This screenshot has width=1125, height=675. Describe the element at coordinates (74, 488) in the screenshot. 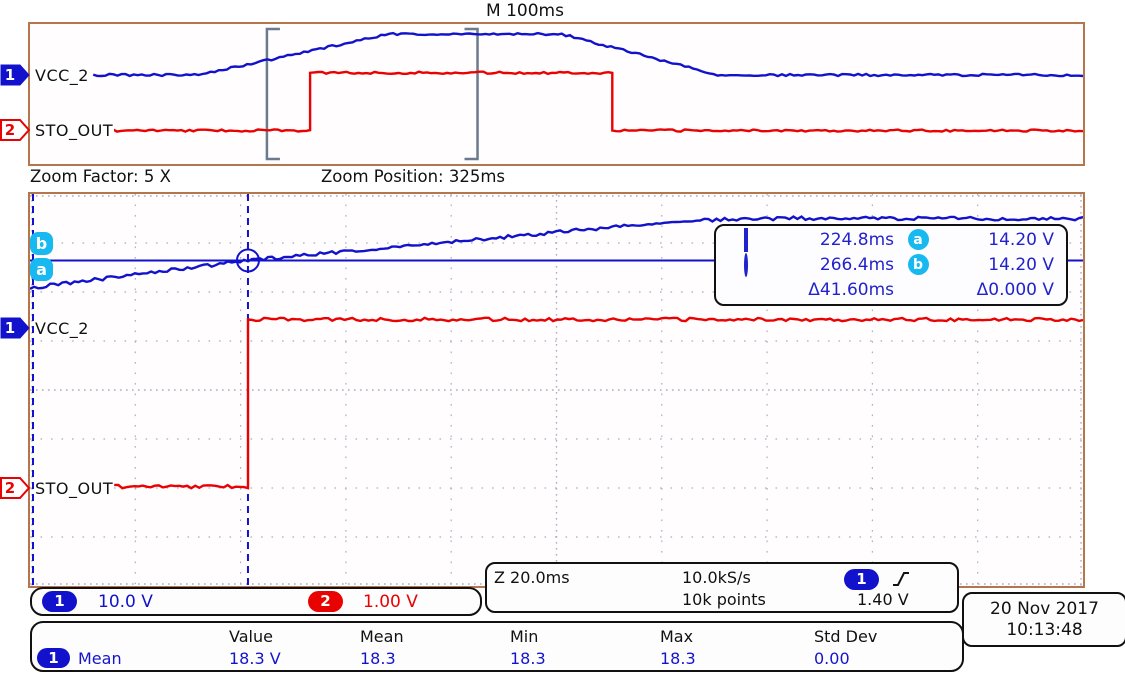

I see `ch2-trace-label-zoom: STO_OUT` at that location.